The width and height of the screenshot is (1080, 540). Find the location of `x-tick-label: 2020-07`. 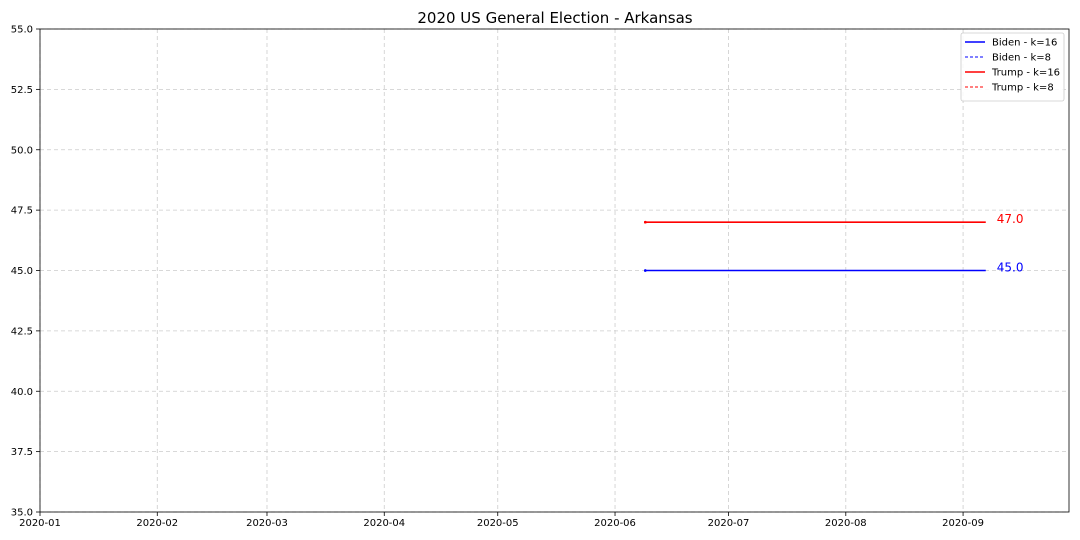

x-tick-label: 2020-07 is located at coordinates (729, 523).